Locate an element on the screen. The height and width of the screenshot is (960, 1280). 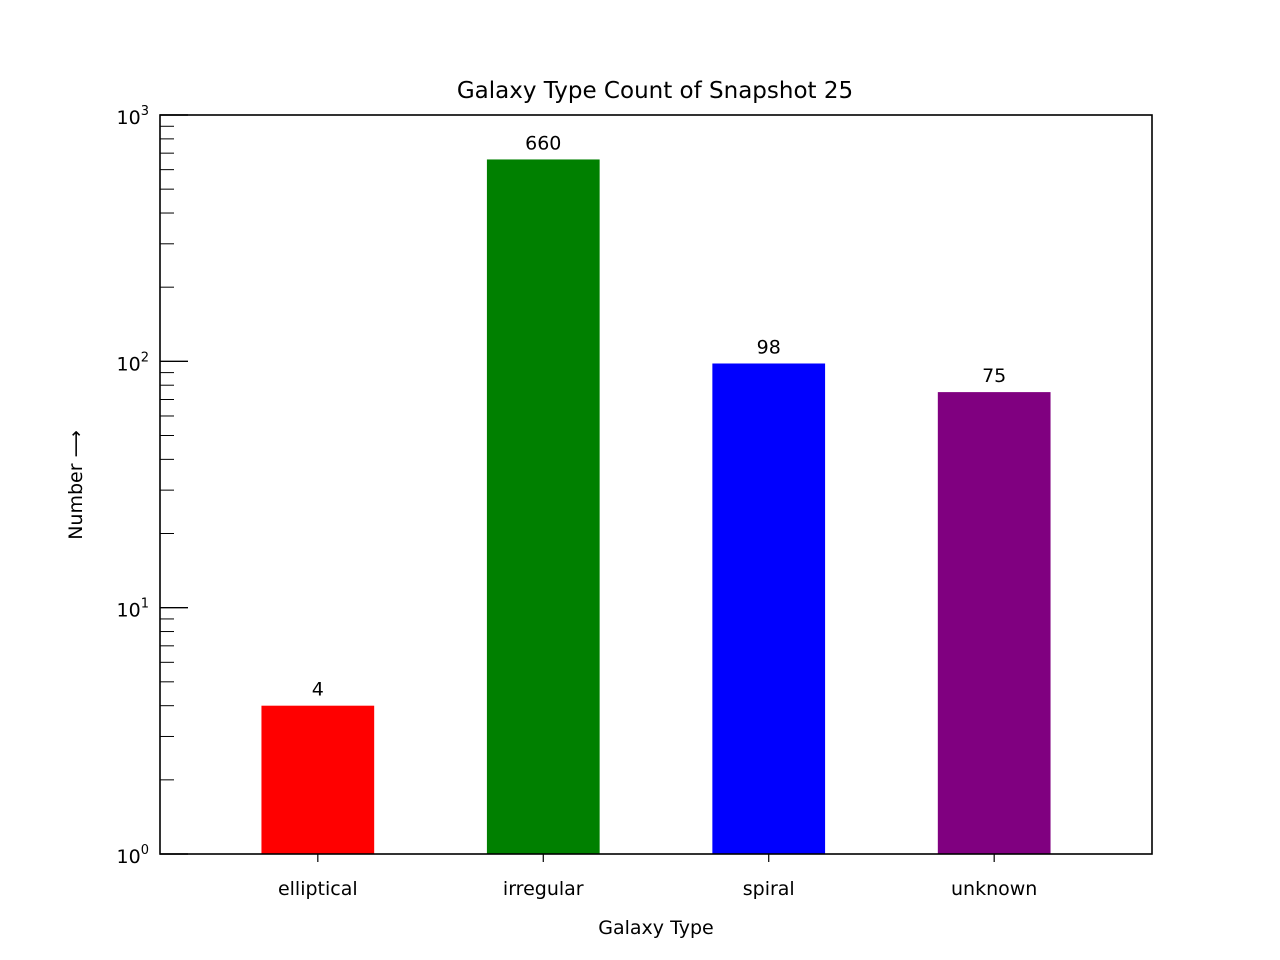
bar-spiral is located at coordinates (769, 608).